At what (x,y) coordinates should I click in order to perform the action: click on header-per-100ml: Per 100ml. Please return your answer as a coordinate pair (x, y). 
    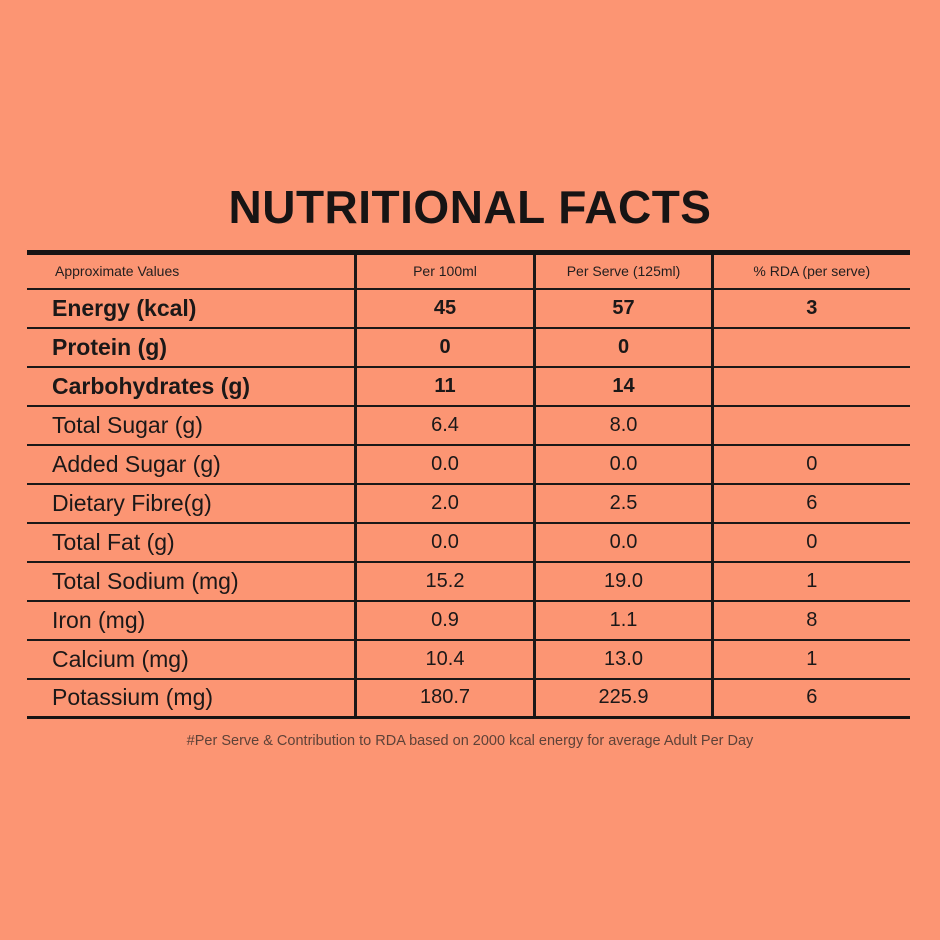
    Looking at the image, I should click on (446, 271).